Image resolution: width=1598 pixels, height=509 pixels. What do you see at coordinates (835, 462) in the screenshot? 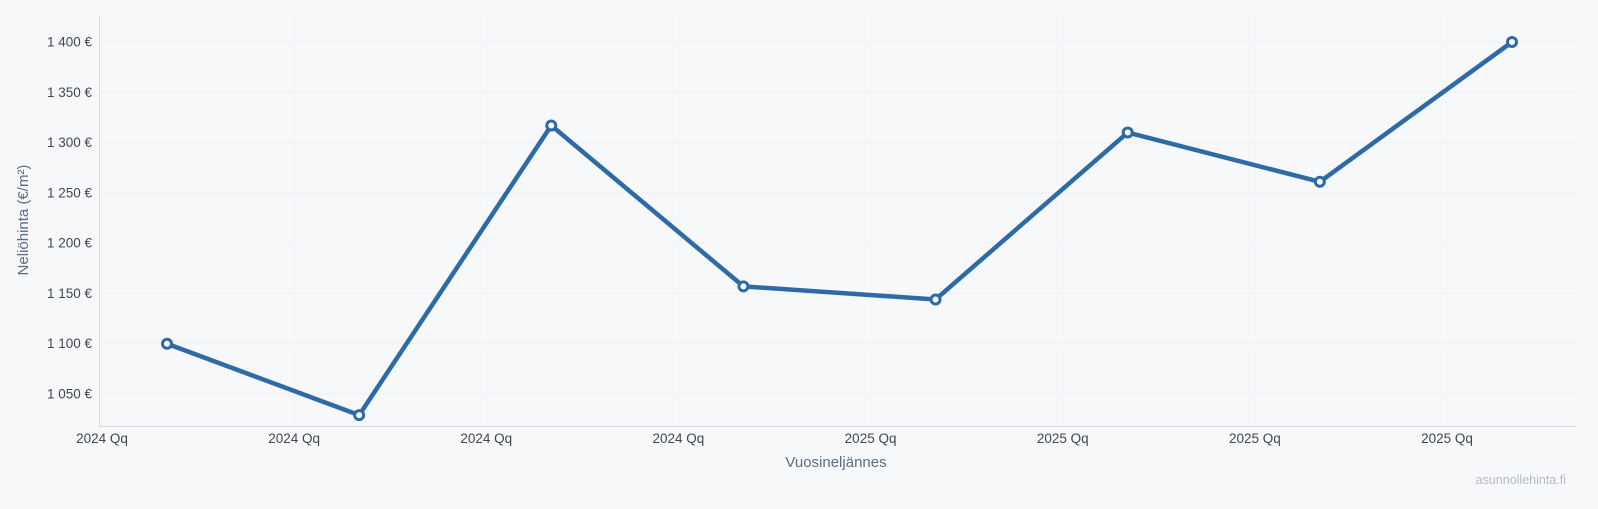
I see `x-axis-title: Vuosineljännes` at bounding box center [835, 462].